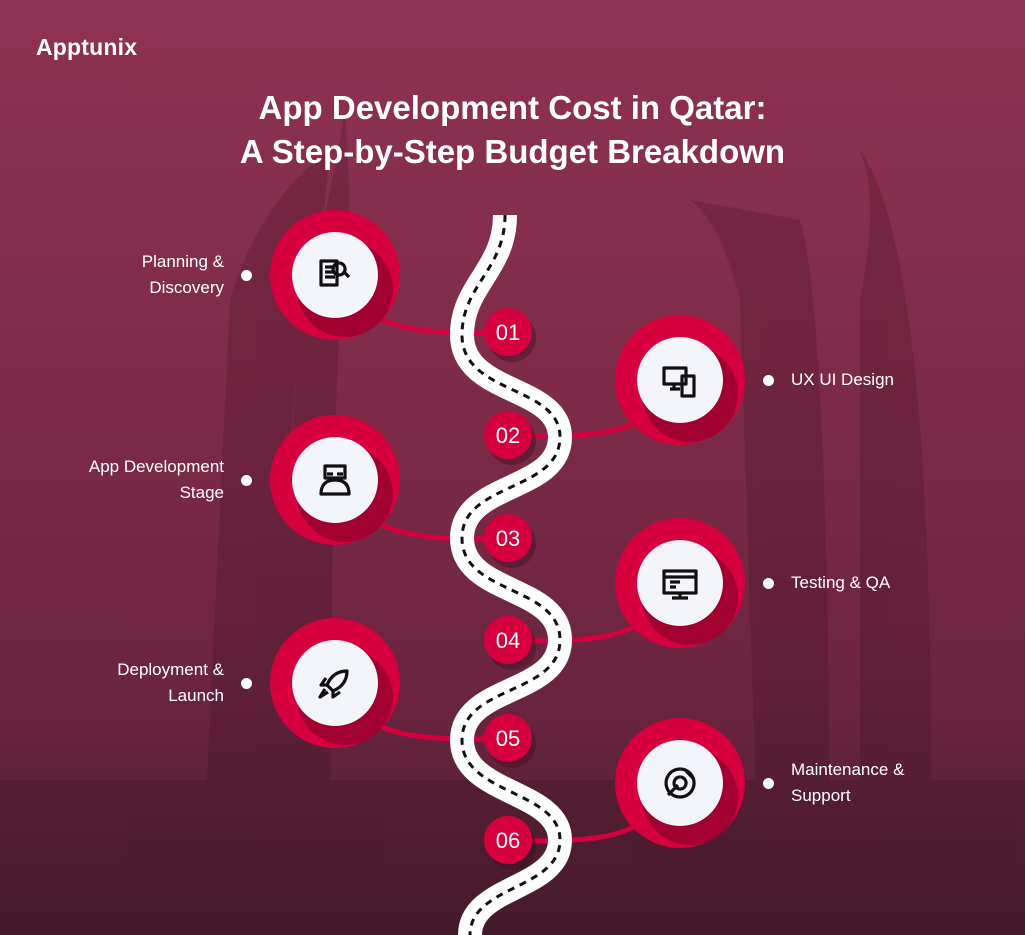 Image resolution: width=1025 pixels, height=935 pixels. What do you see at coordinates (170, 669) in the screenshot?
I see `step-label-line: Deployment &` at bounding box center [170, 669].